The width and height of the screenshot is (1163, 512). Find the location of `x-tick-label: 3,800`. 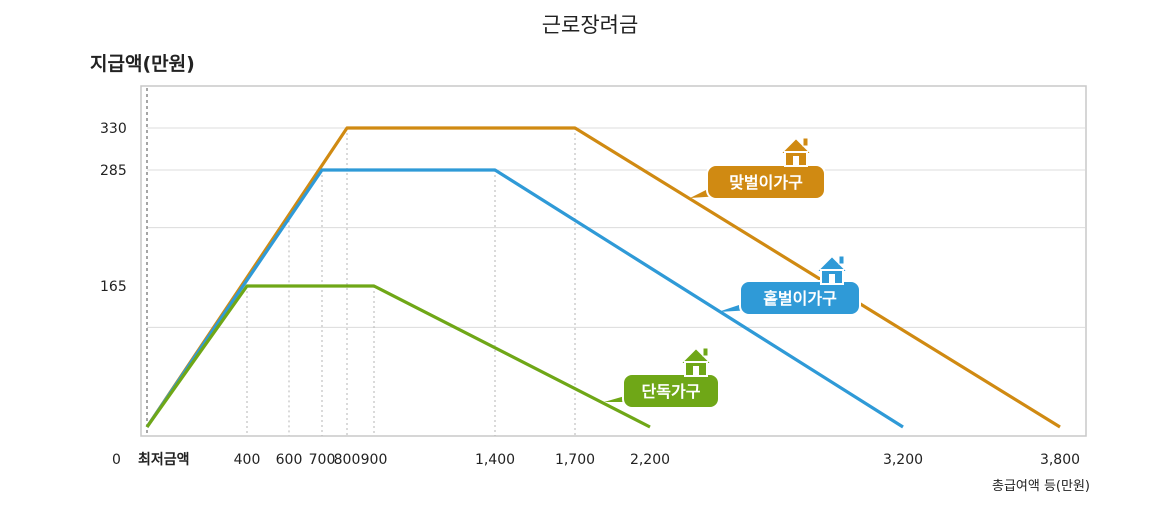

x-tick-label: 3,800 is located at coordinates (1060, 460).